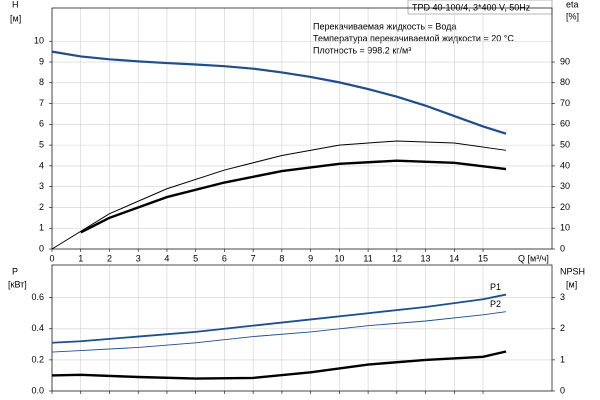  Describe the element at coordinates (533, 258) in the screenshot. I see `x-axis-title: Q [м³/ч]` at that location.